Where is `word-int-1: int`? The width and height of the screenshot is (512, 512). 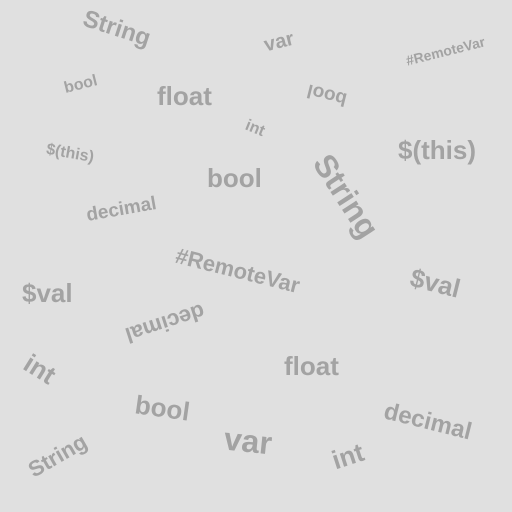
word-int-1: int is located at coordinates (255, 128).